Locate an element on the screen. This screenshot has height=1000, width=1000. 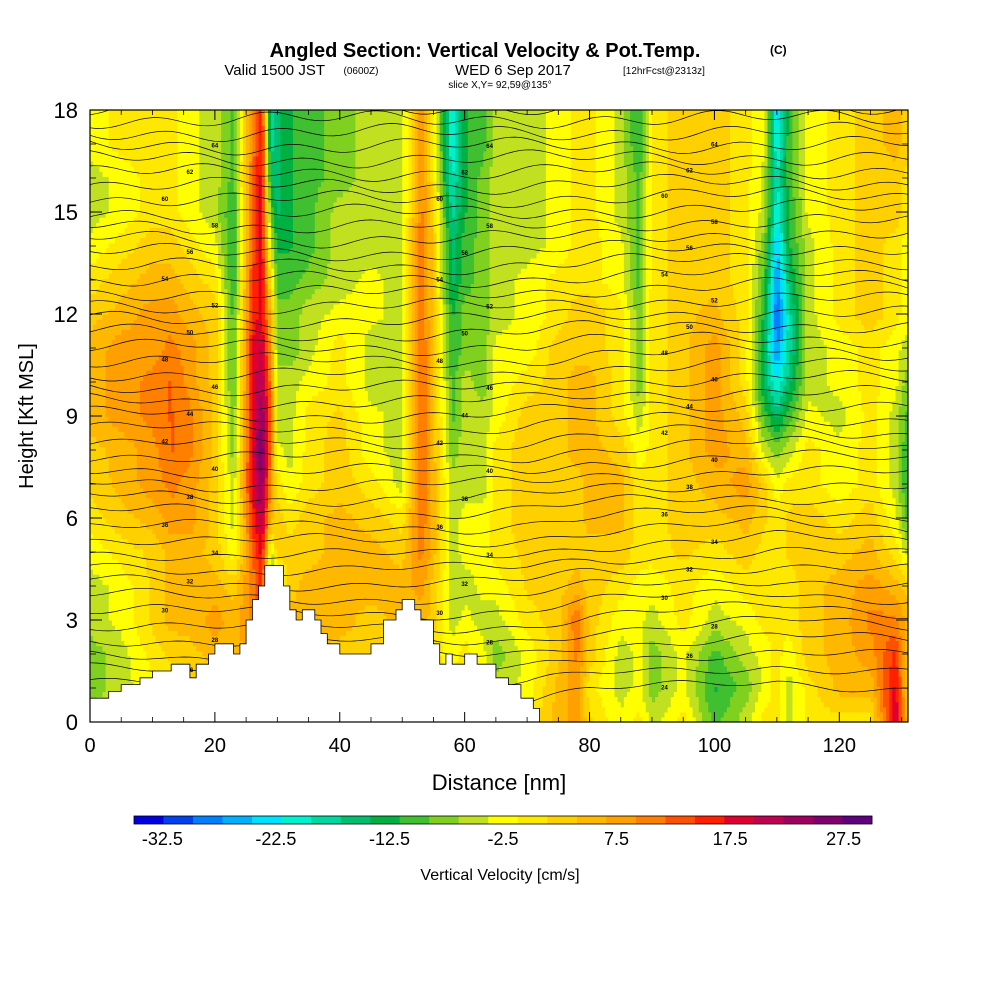
valid-utc: (0600Z) is located at coordinates (360, 71).